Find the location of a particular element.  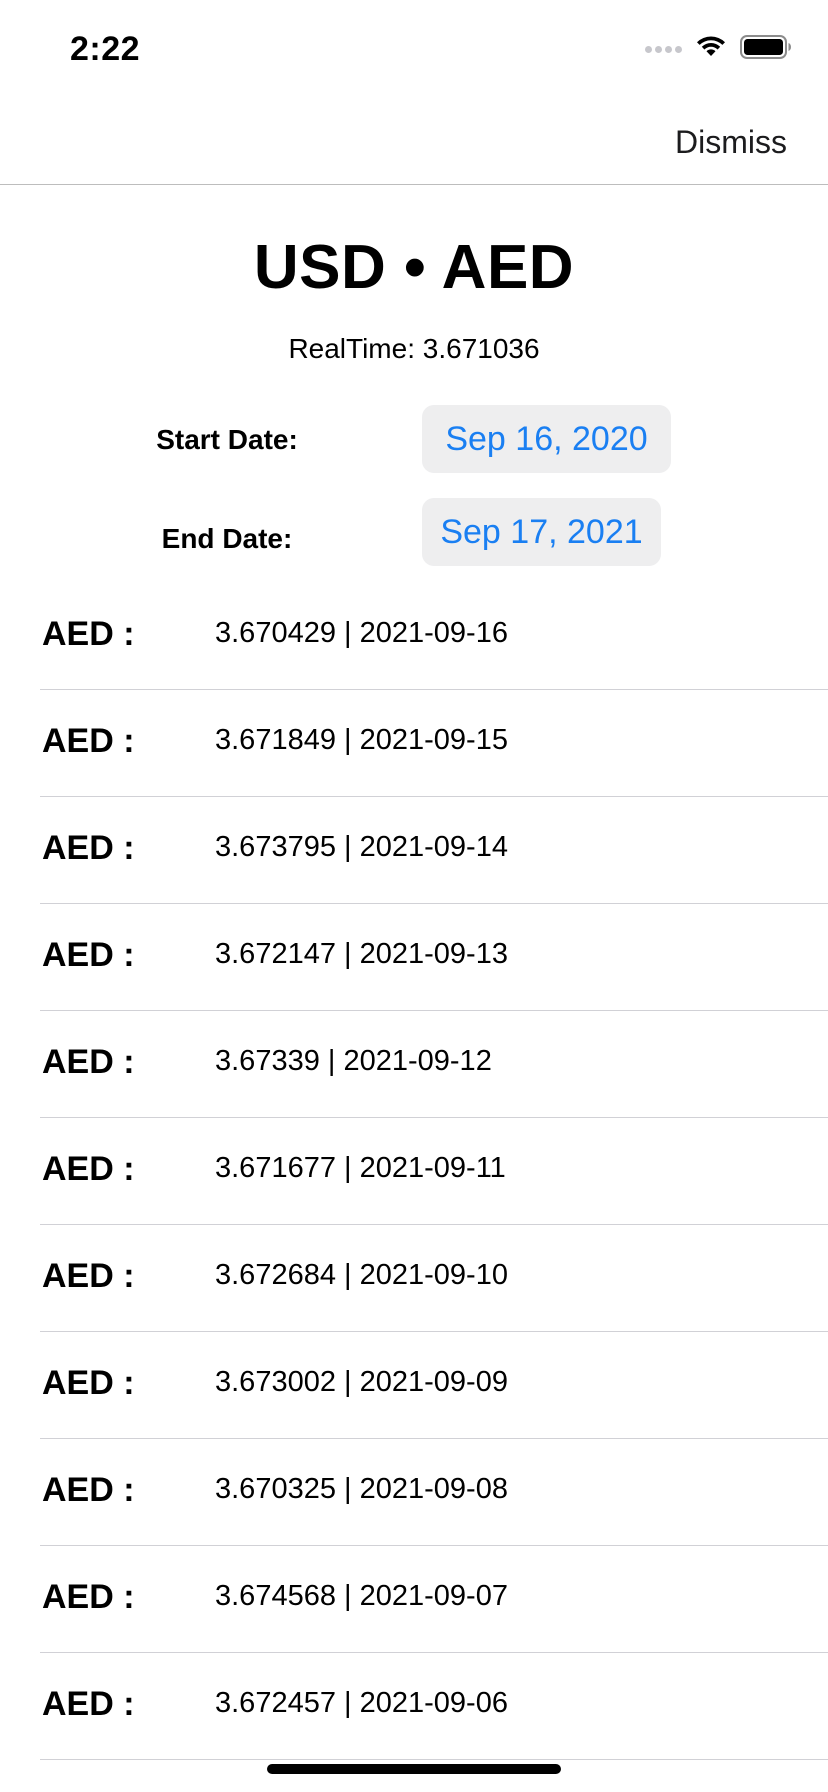

list-item: AED : 3.67339 | 2021-09-12 is located at coordinates (414, 1064).